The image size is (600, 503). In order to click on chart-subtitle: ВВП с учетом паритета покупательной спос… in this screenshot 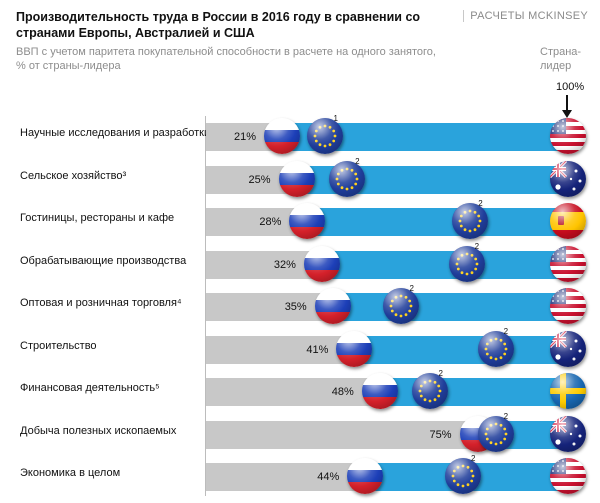, I will do `click(226, 59)`.